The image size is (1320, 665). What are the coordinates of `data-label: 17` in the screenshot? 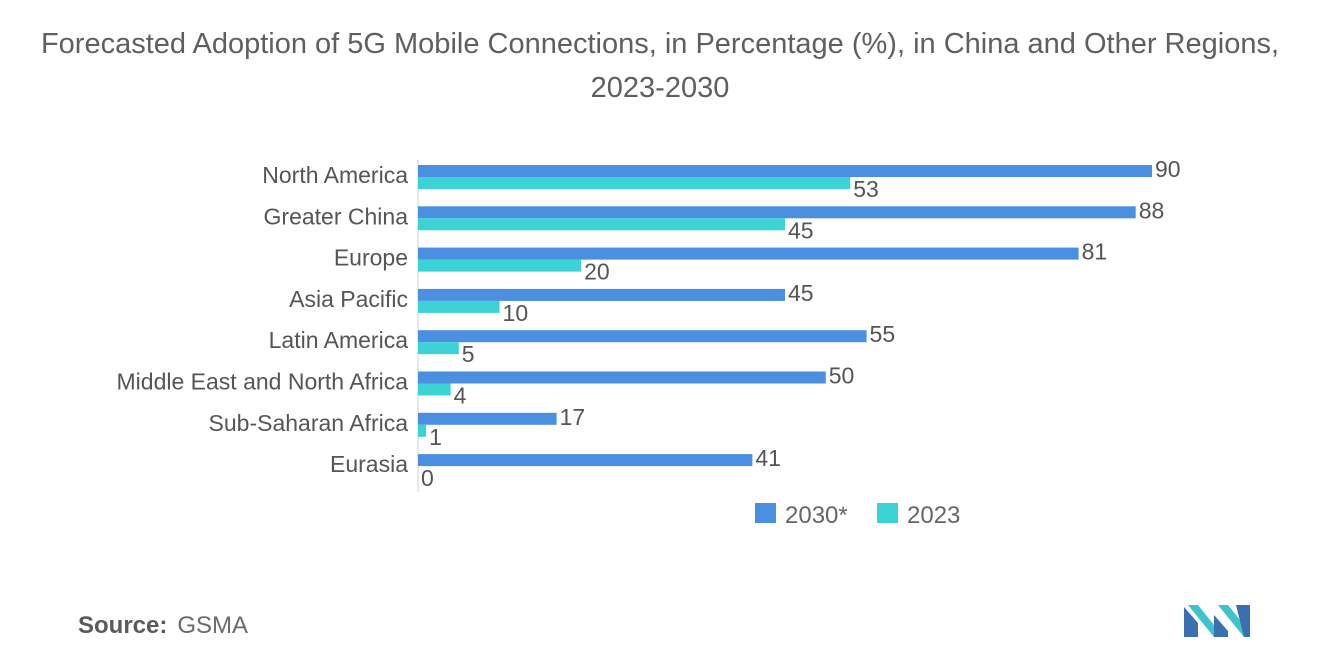 It's located at (573, 417).